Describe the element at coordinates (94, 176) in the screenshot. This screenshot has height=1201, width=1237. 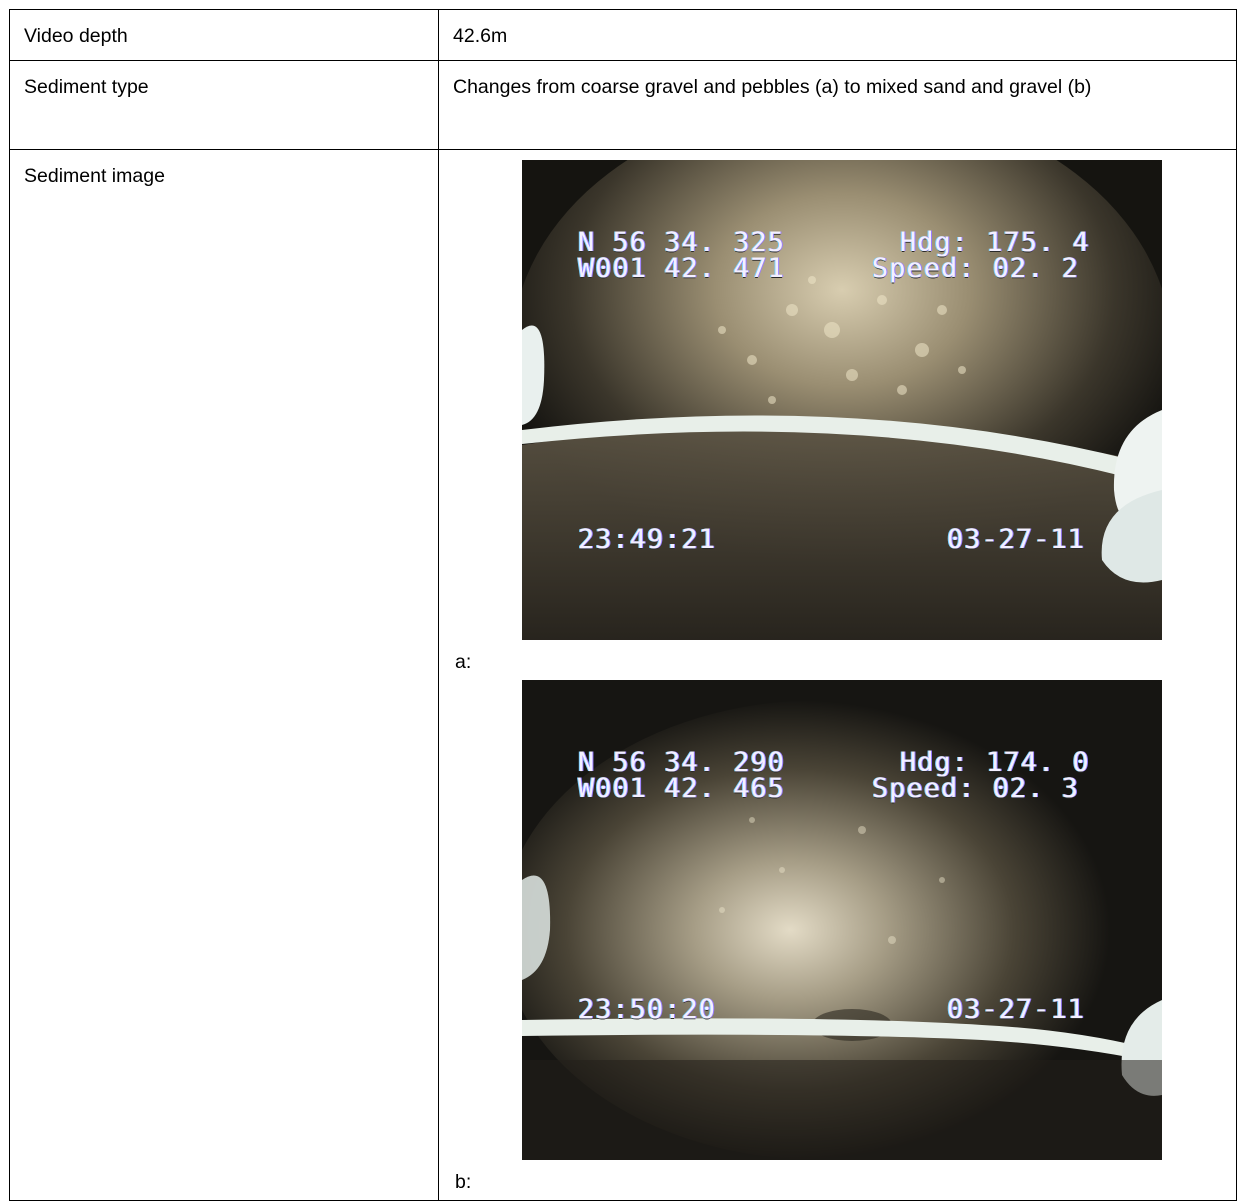
I see `sediment-image-label: Sediment image` at that location.